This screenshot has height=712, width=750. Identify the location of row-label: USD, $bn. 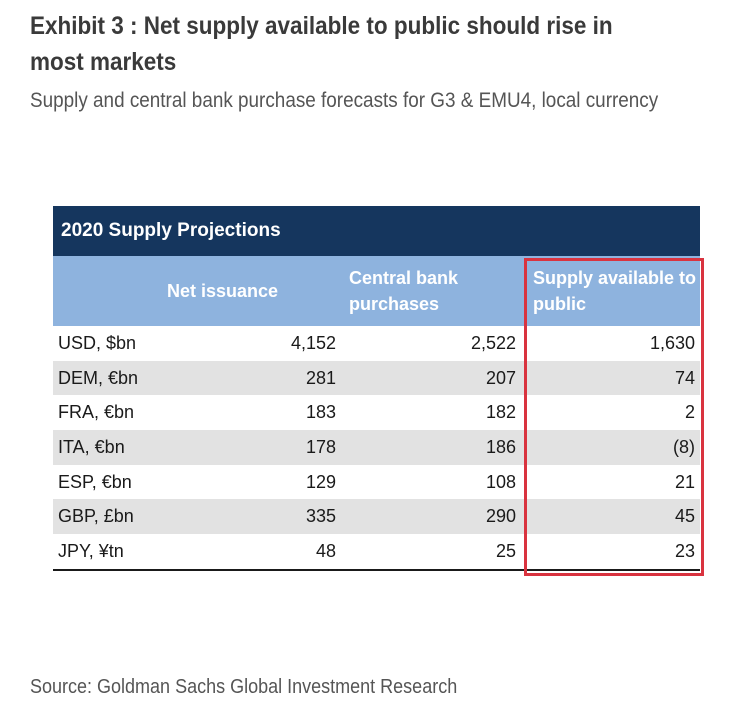
(97, 342).